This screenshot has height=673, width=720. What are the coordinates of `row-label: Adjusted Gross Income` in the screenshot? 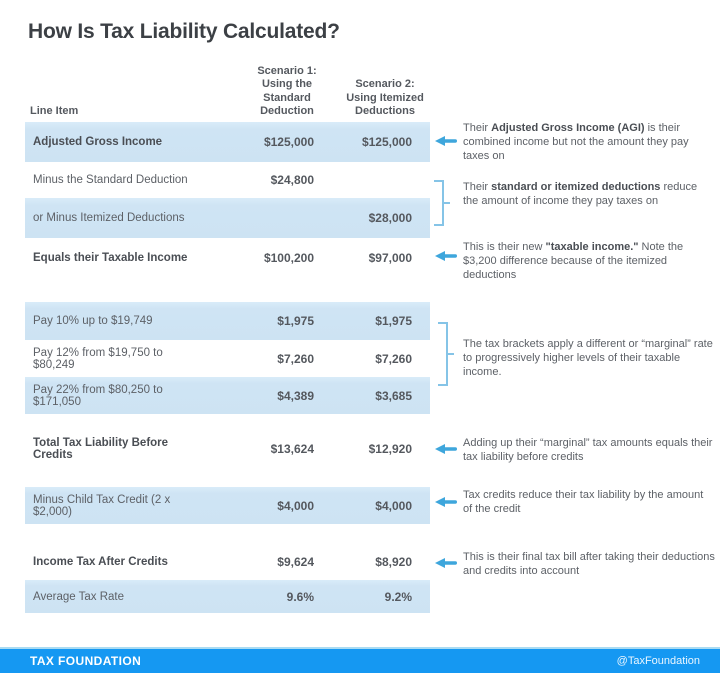 It's located at (98, 142).